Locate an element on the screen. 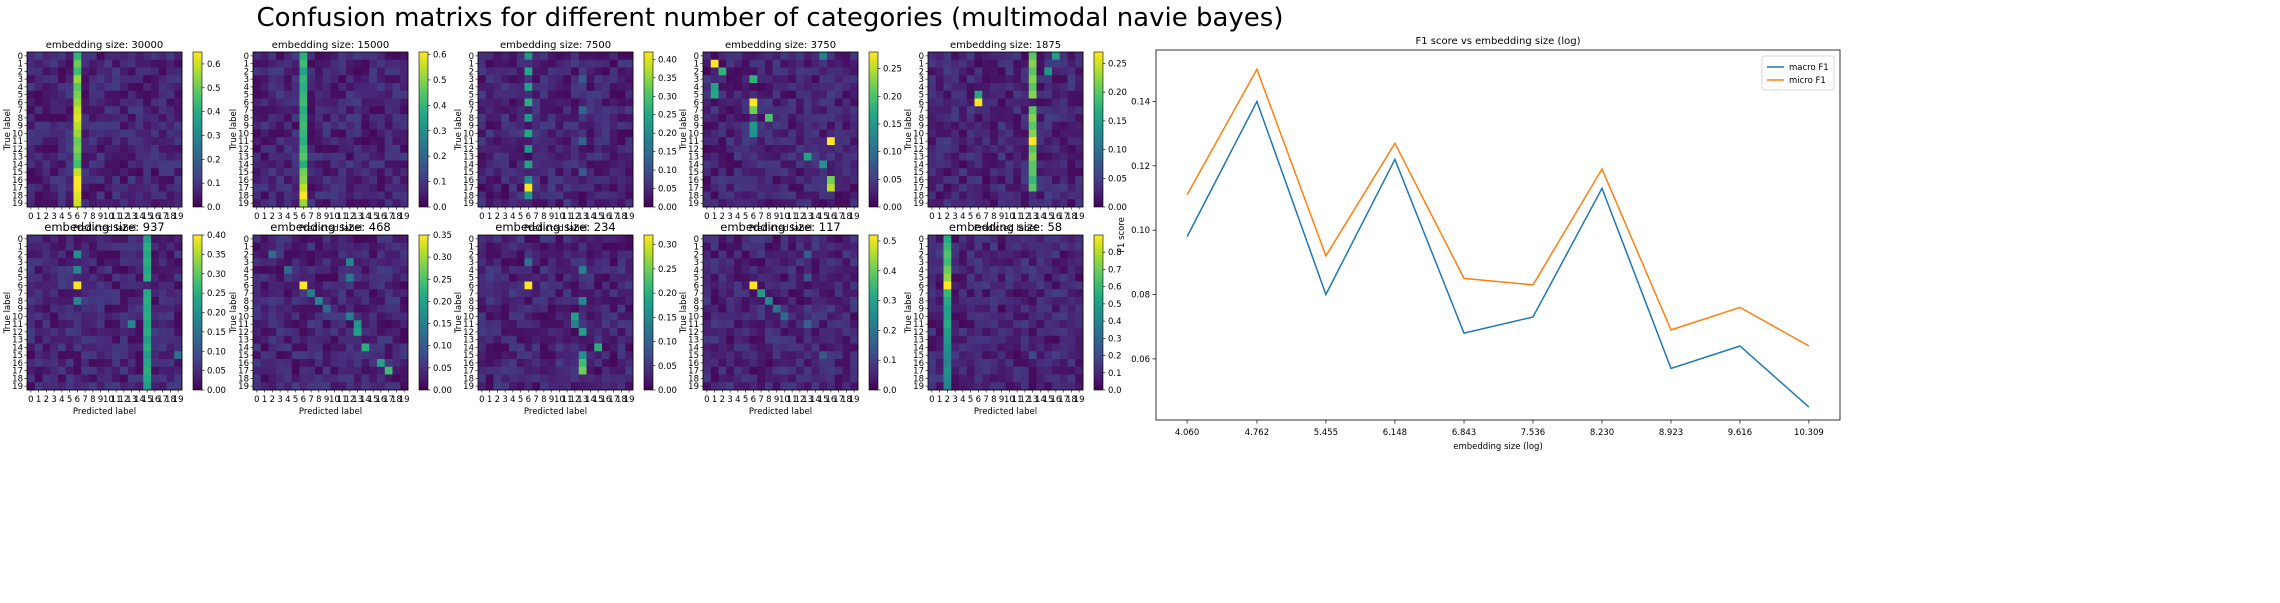 The width and height of the screenshot is (2280, 603). colorbar-tick-label: 0.15 is located at coordinates (442, 325).